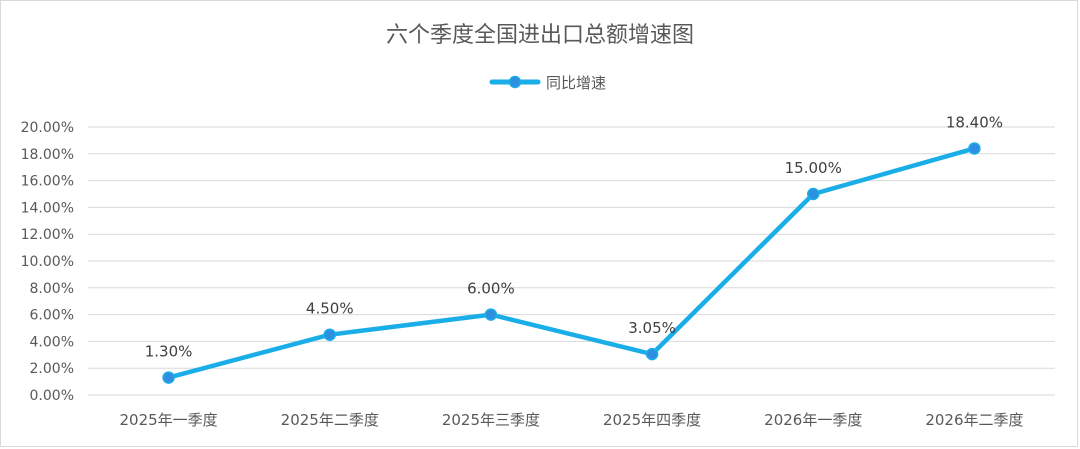  I want to click on data-label: 3.05%, so click(652, 328).